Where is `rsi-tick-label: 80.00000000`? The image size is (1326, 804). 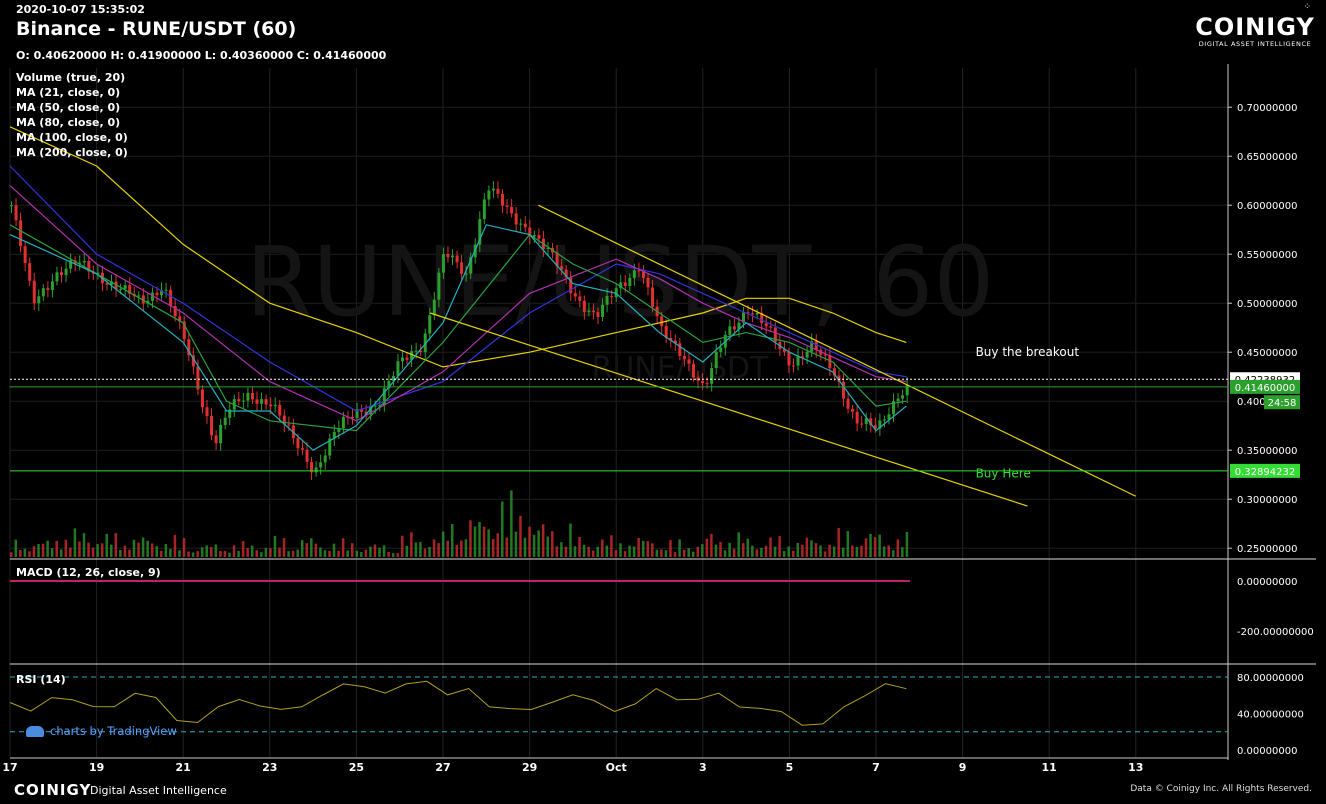 rsi-tick-label: 80.00000000 is located at coordinates (1270, 678).